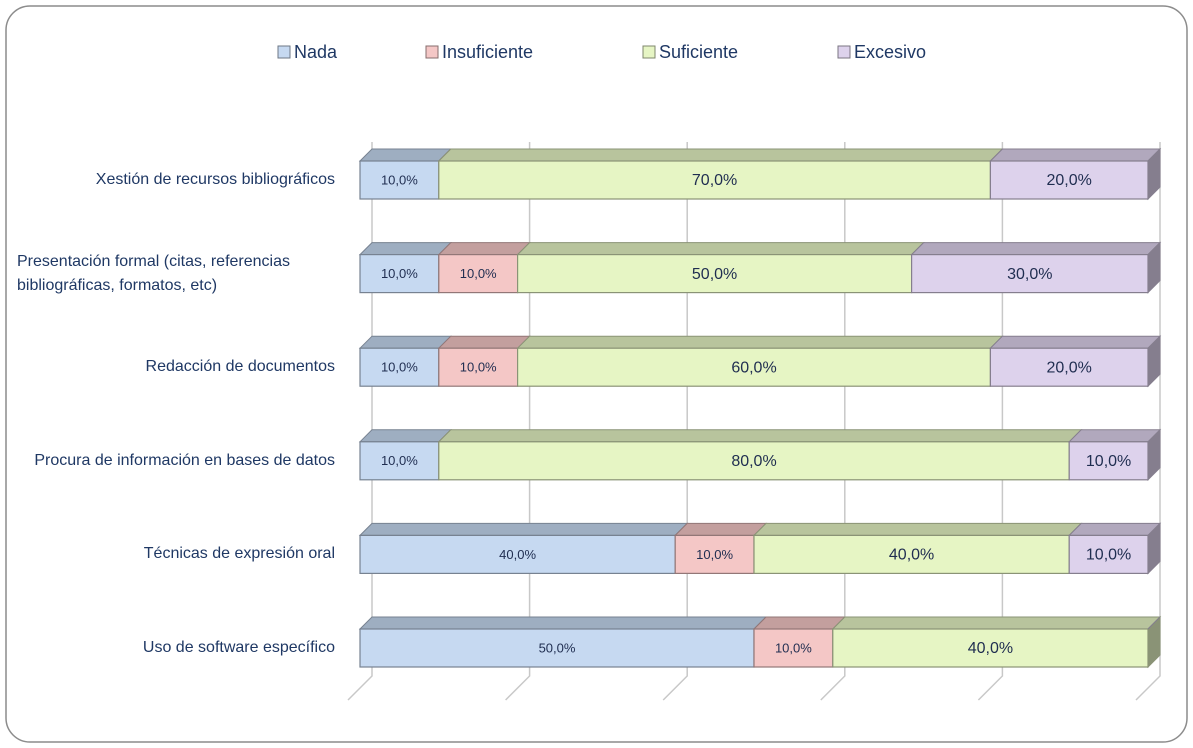 The image size is (1193, 748). Describe the element at coordinates (316, 52) in the screenshot. I see `legend-label: Nada` at that location.